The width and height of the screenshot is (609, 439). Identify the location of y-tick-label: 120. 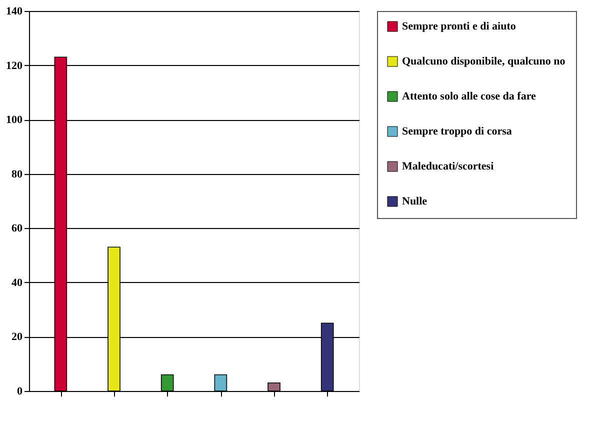
(14, 66).